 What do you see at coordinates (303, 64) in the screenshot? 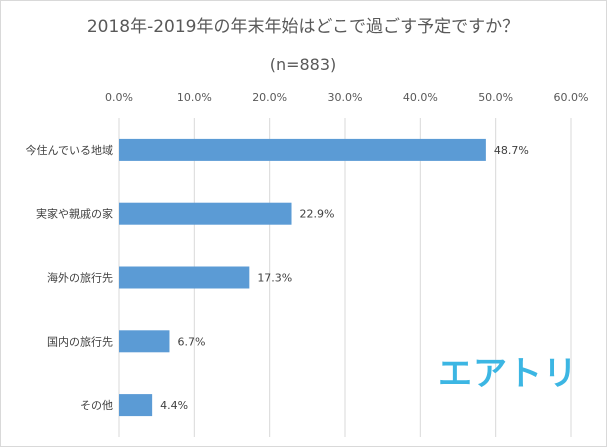
I see `chart-subtitle: (n=883)` at bounding box center [303, 64].